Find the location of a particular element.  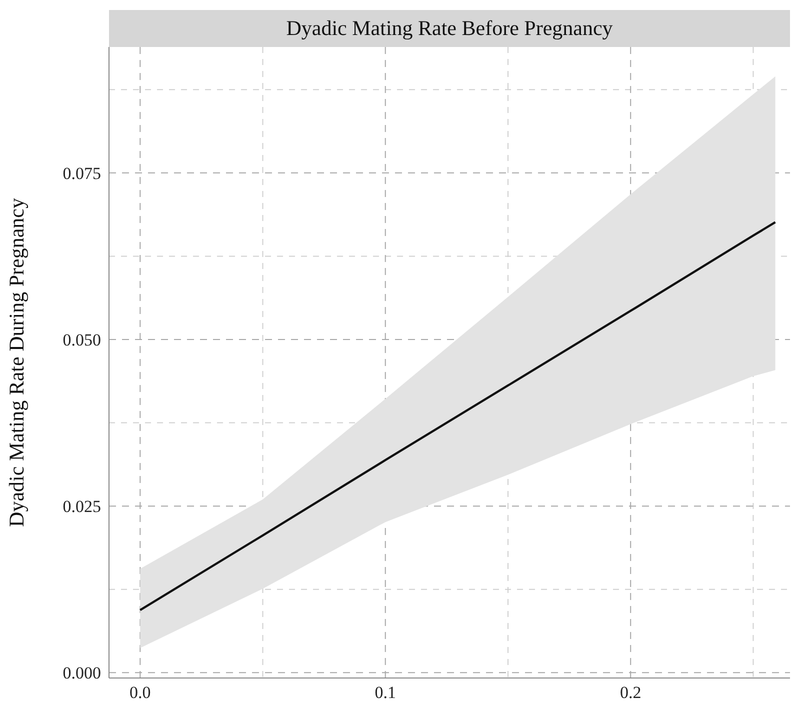

y-axis-title: Dyadic Mating Rate During Pregnancy is located at coordinates (16, 362).